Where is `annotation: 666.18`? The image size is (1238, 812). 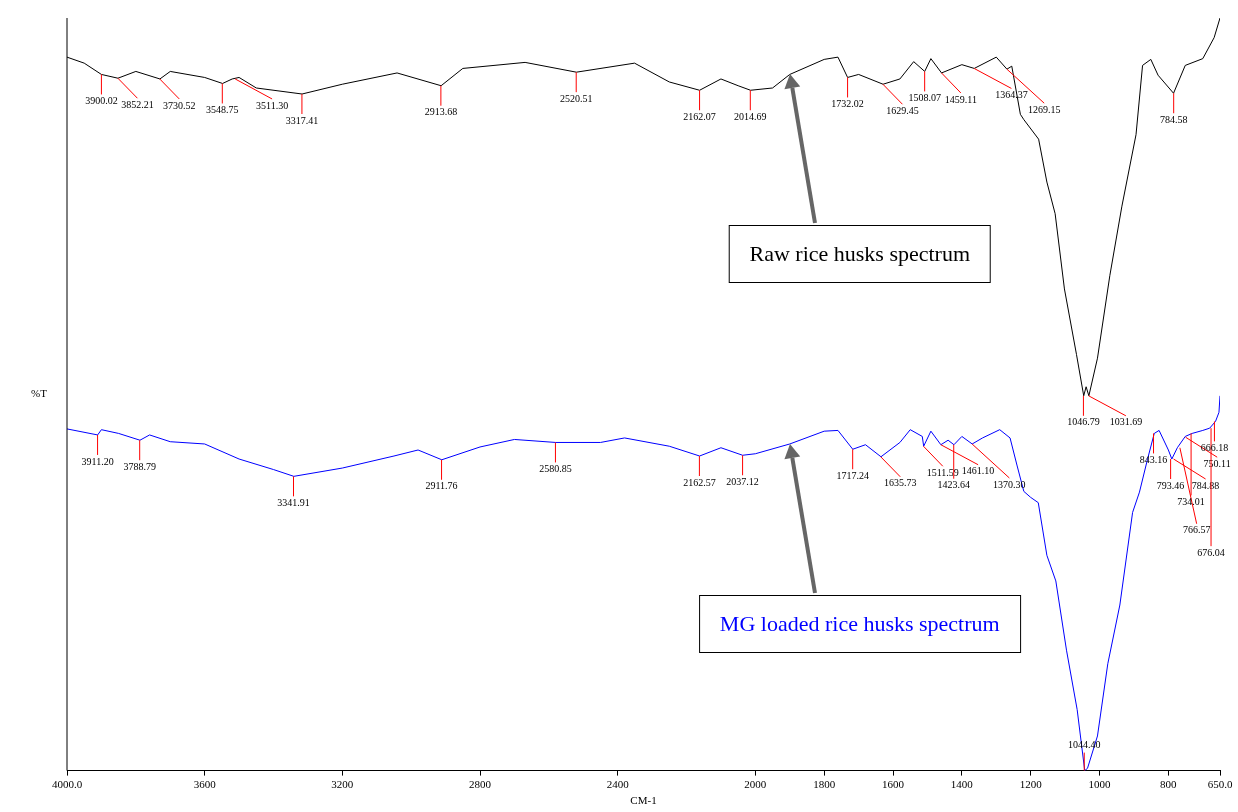 annotation: 666.18 is located at coordinates (1214, 448).